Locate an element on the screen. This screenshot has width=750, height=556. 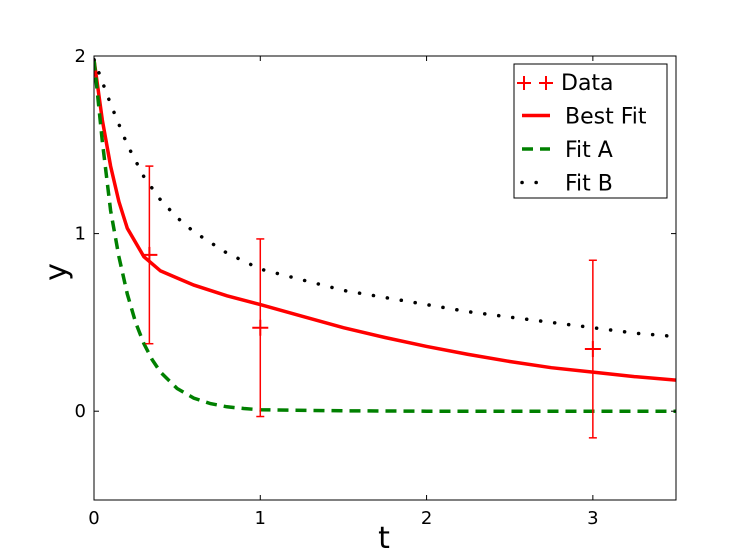
x-tick-label: 0 is located at coordinates (93, 518).